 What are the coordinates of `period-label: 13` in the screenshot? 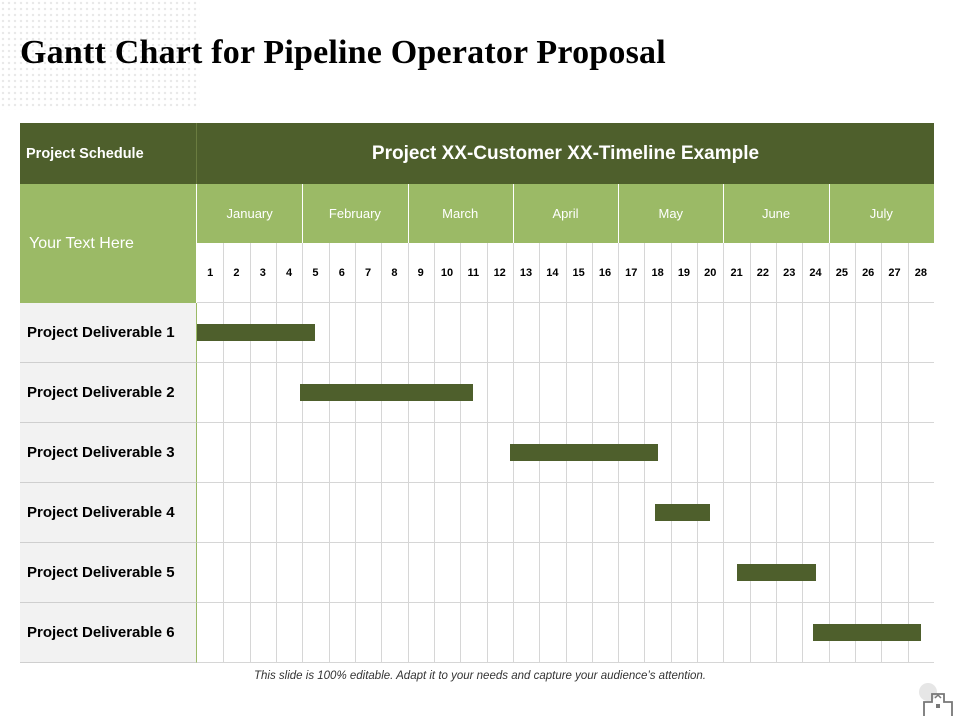 It's located at (526, 273).